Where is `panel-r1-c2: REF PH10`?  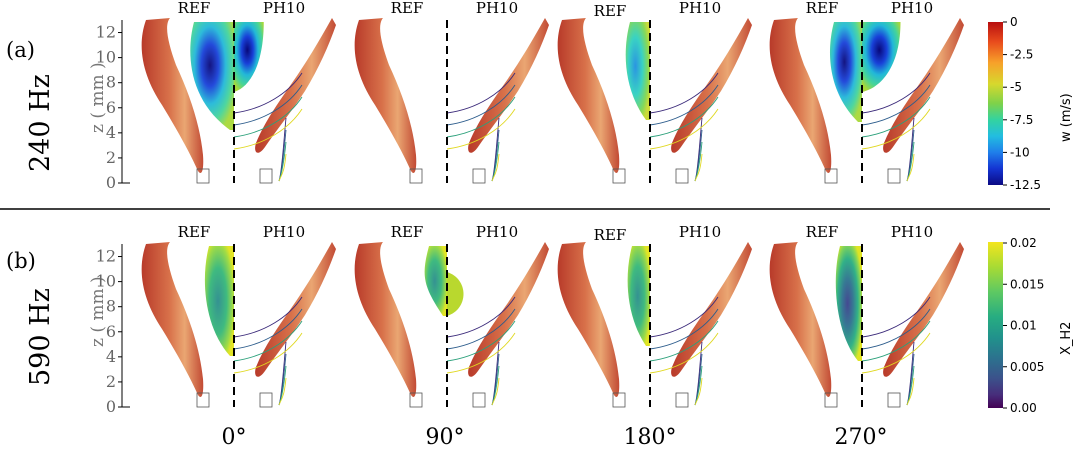
panel-r1-c2: REF PH10 is located at coordinates (654, 315).